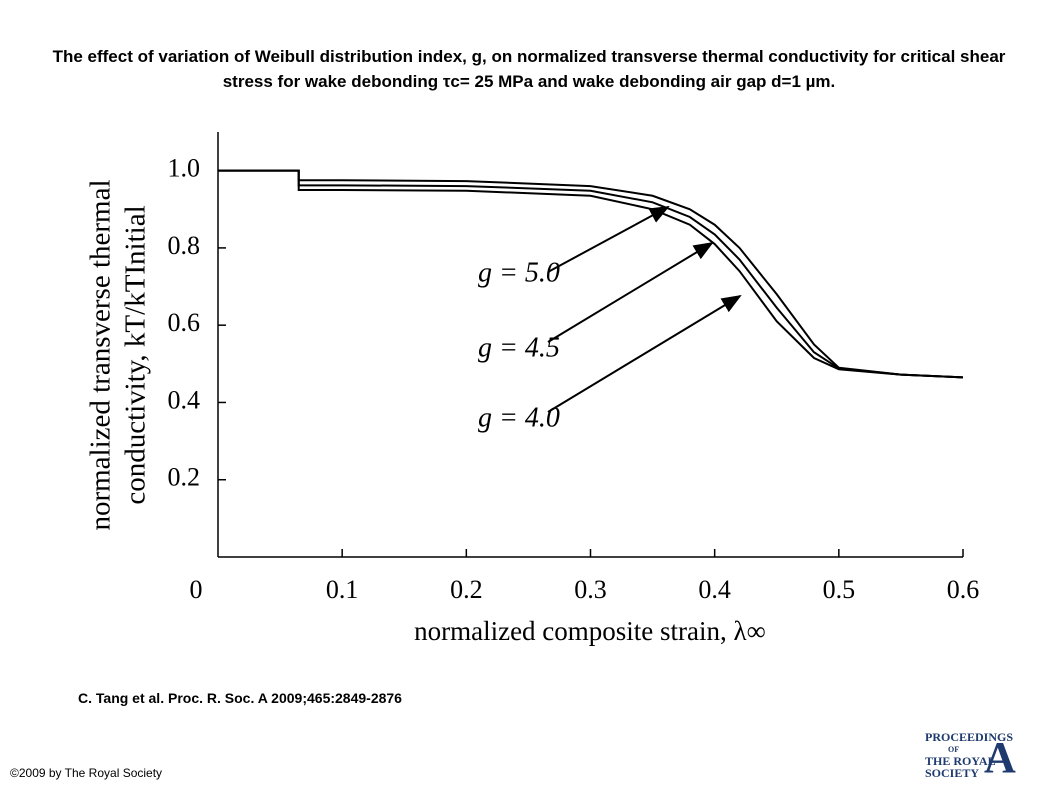 Image resolution: width=1058 pixels, height=793 pixels. What do you see at coordinates (196, 589) in the screenshot?
I see `x-tick-label: 0` at bounding box center [196, 589].